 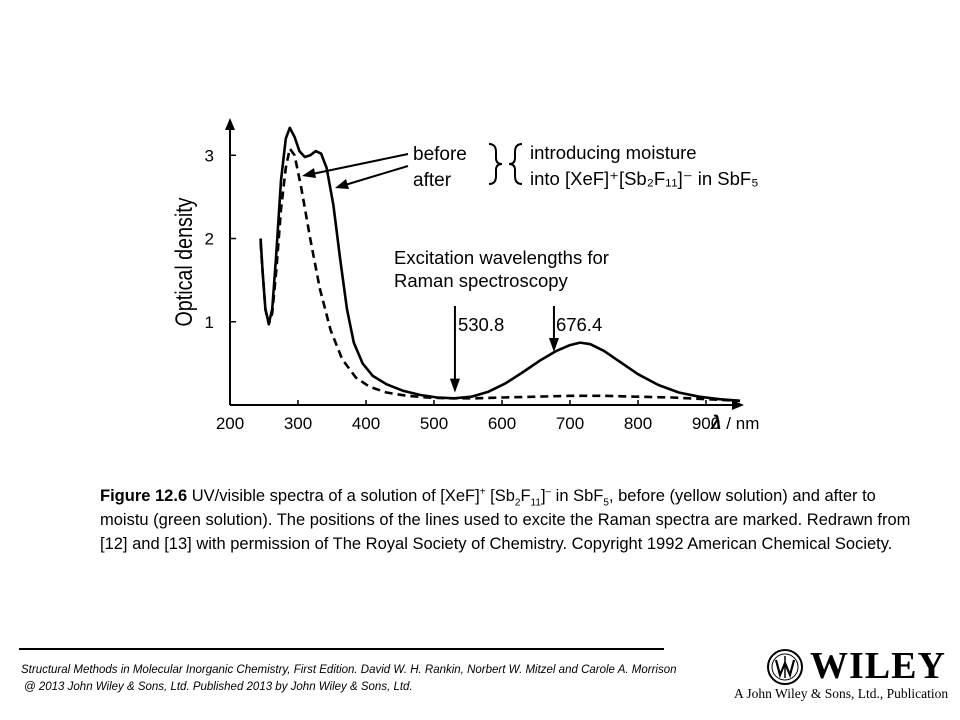 What do you see at coordinates (841, 693) in the screenshot?
I see `wiley-tagline: A John Wiley & Sons, Ltd., Publication` at bounding box center [841, 693].